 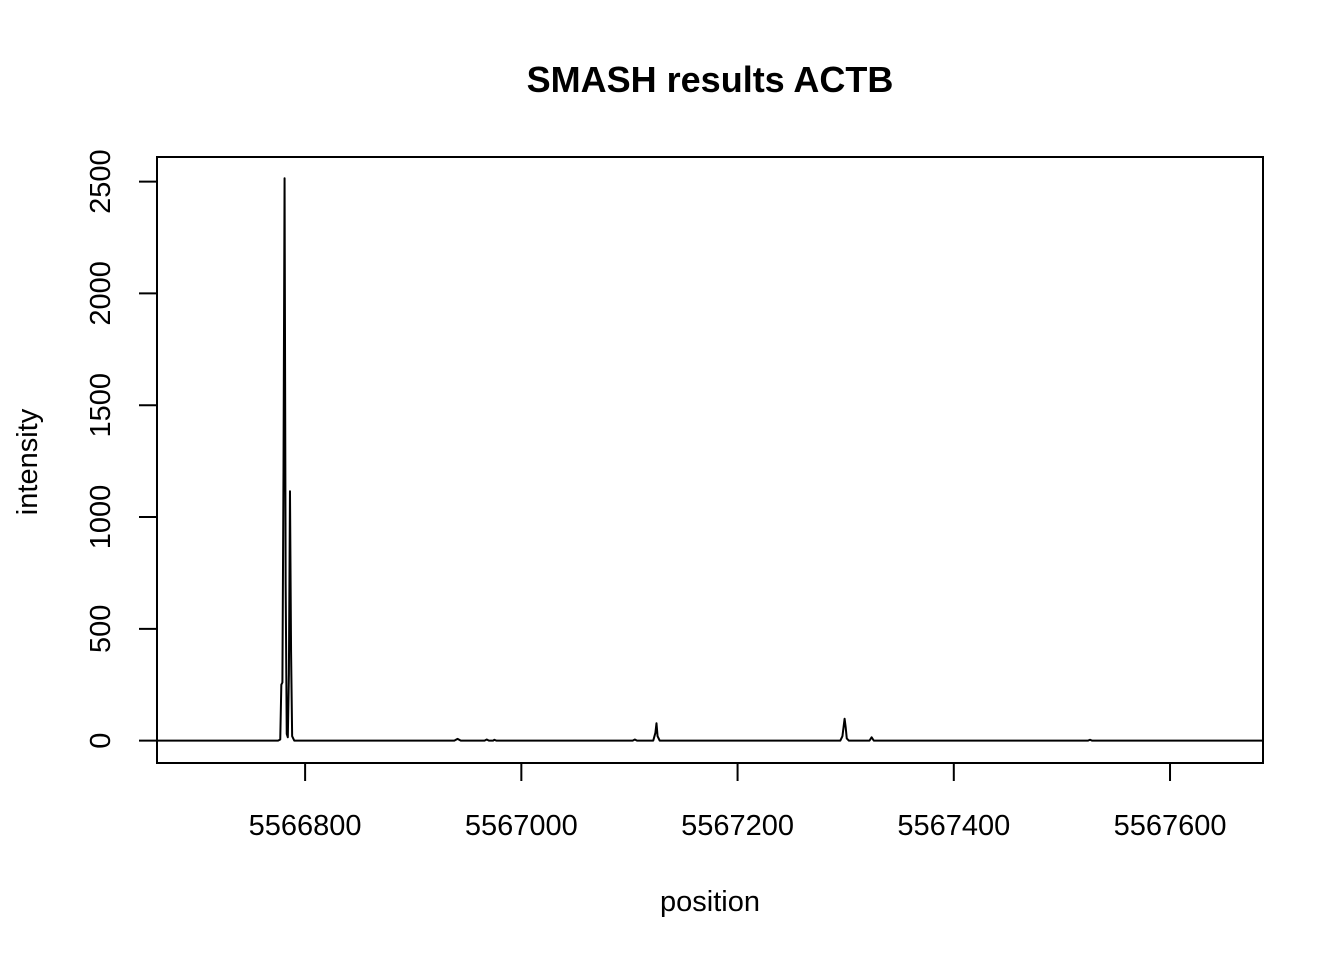 What do you see at coordinates (305, 826) in the screenshot?
I see `x-tick-label: 5566800` at bounding box center [305, 826].